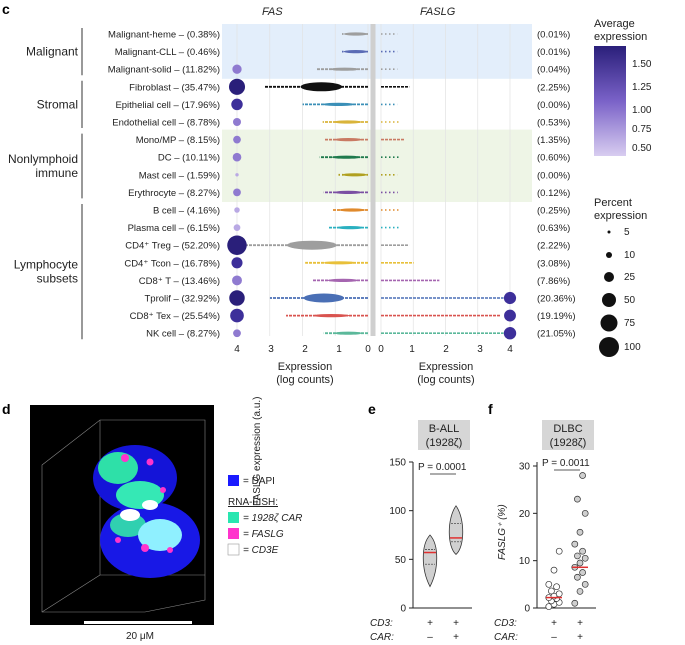  Describe the element at coordinates (430, 623) in the screenshot. I see `panel-e-col1-cd3: +` at that location.